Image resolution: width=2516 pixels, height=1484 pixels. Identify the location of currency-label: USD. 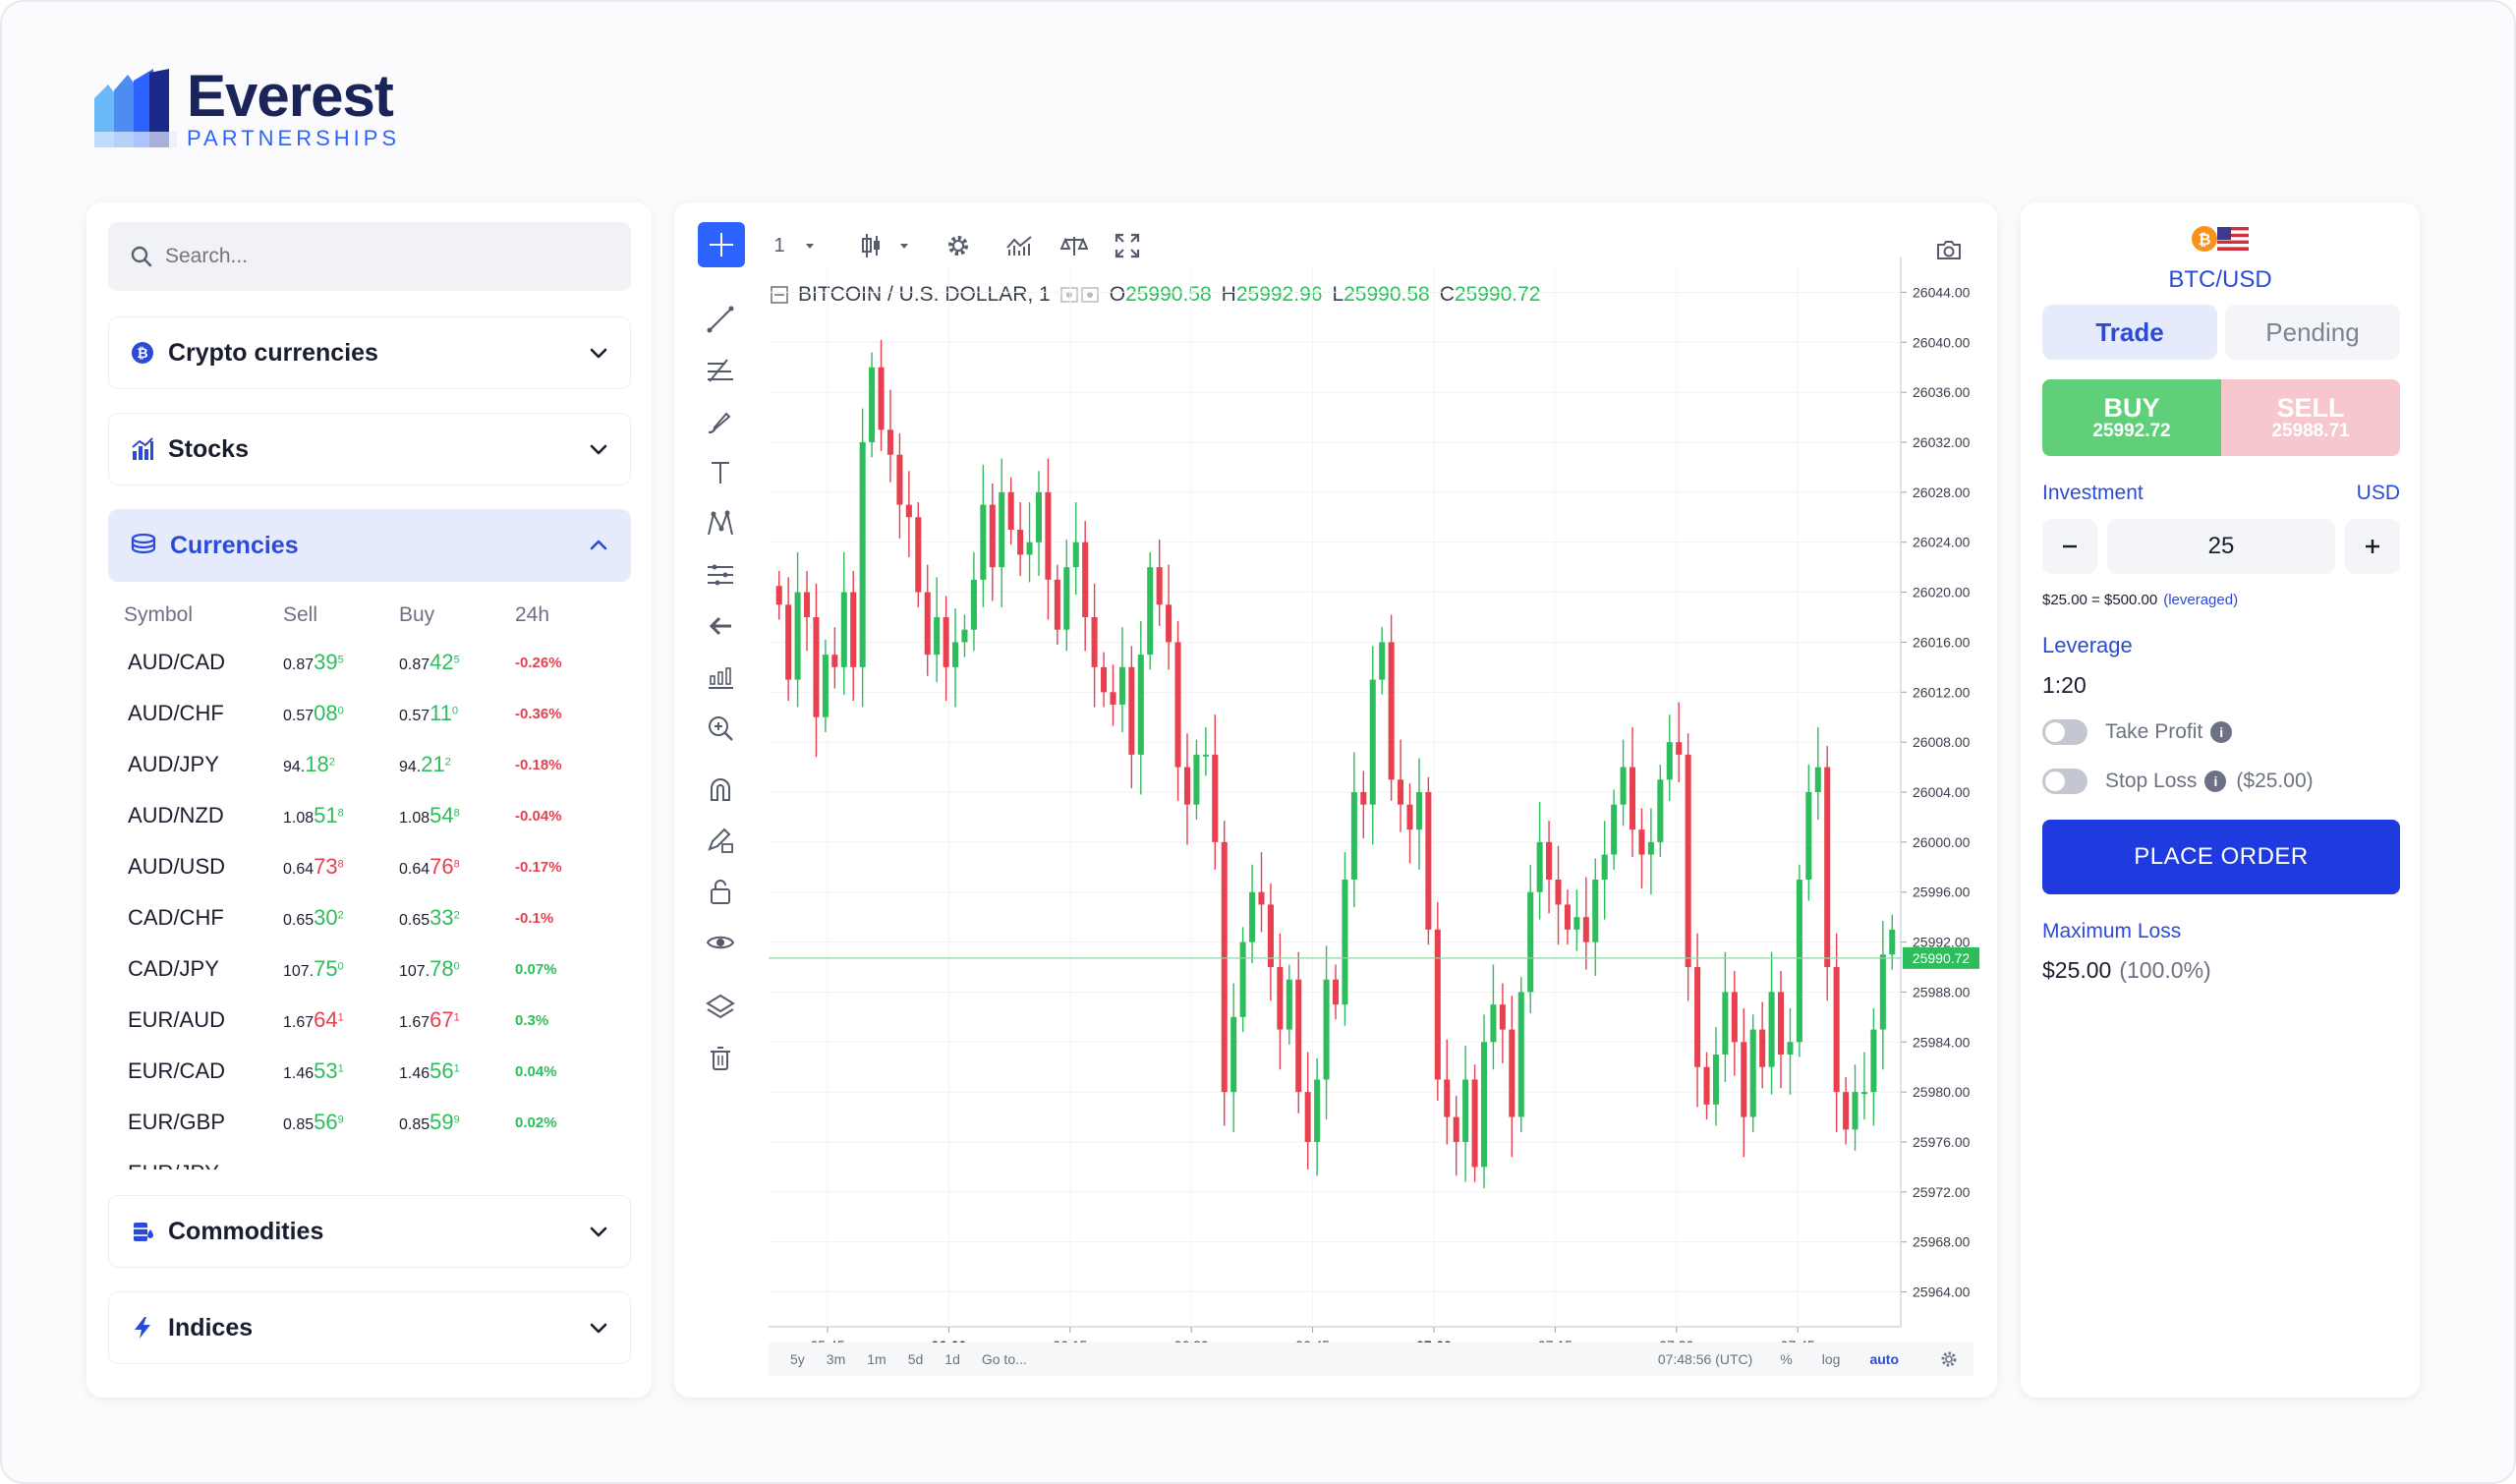
(2378, 493).